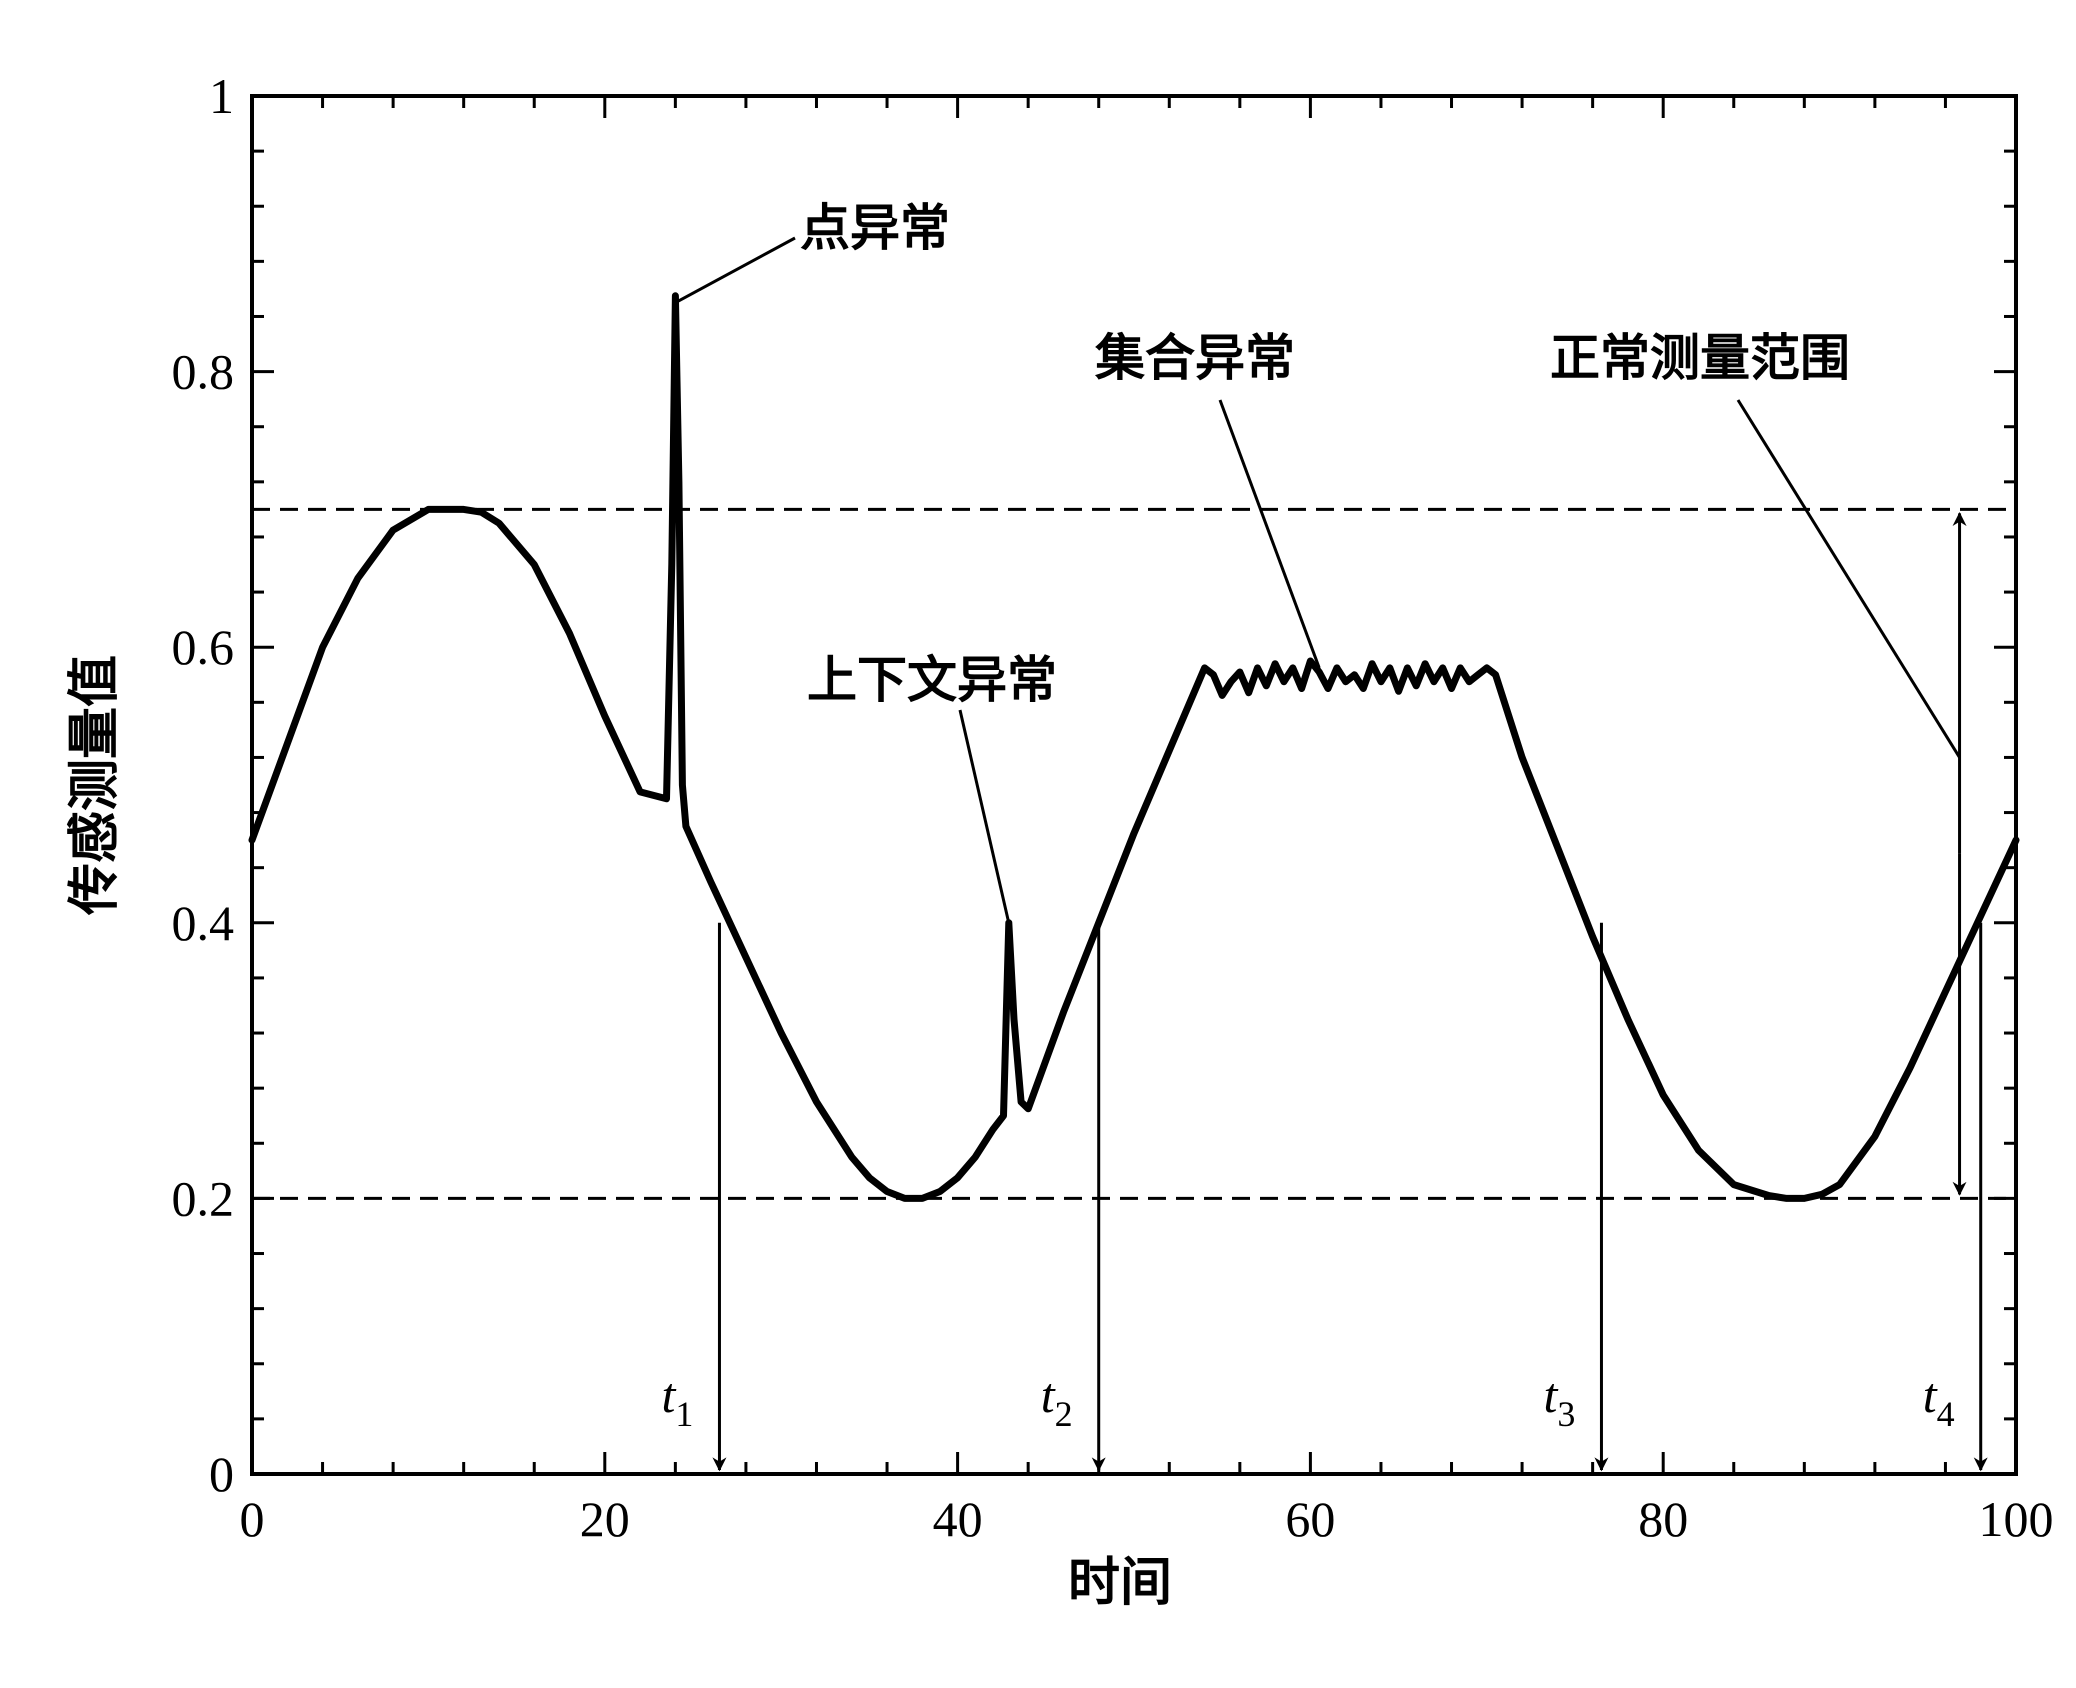 This screenshot has height=1688, width=2076. What do you see at coordinates (95, 785) in the screenshot?
I see `y-axis-title: 传感测量值` at bounding box center [95, 785].